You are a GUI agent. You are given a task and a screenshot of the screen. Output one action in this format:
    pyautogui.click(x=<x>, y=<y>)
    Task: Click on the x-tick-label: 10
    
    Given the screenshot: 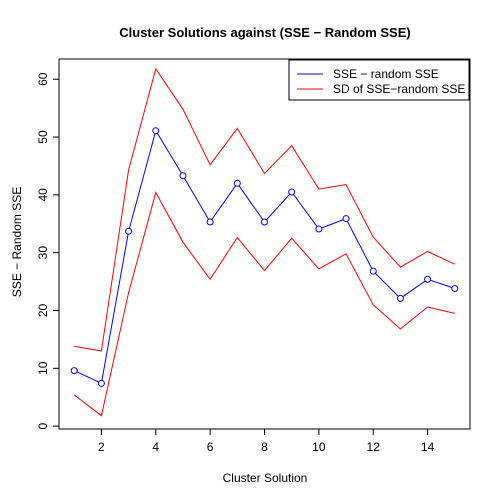 What is the action you would take?
    pyautogui.click(x=319, y=447)
    